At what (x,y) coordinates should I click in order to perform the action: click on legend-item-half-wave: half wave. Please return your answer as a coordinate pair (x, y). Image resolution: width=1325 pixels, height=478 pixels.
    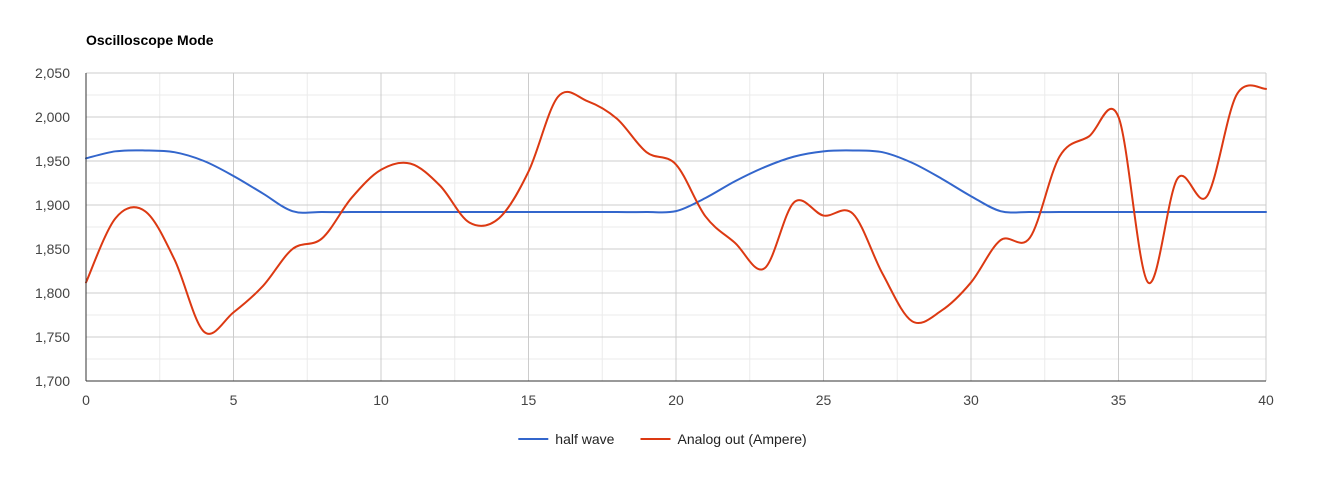
    Looking at the image, I should click on (566, 439).